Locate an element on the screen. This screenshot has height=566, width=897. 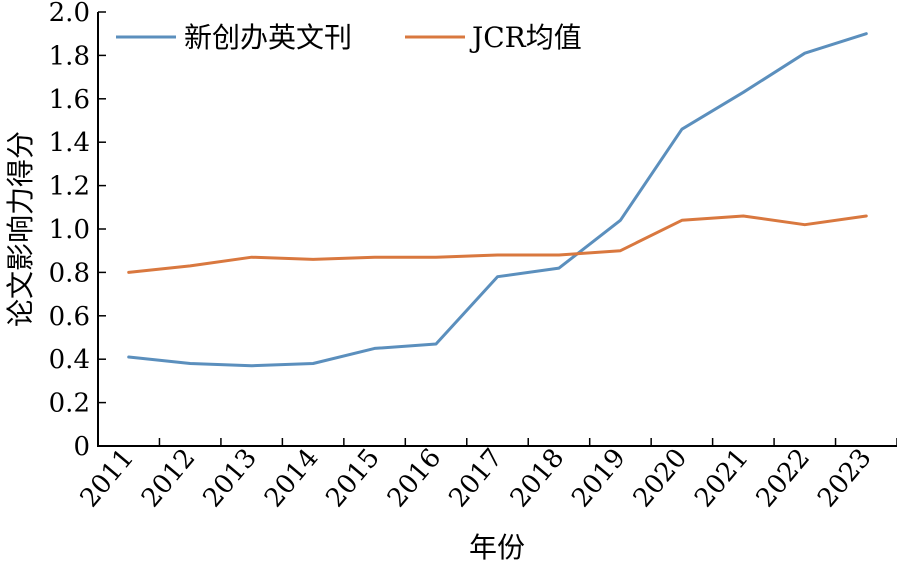
y-tick-label: 0.8 is located at coordinates (69, 273).